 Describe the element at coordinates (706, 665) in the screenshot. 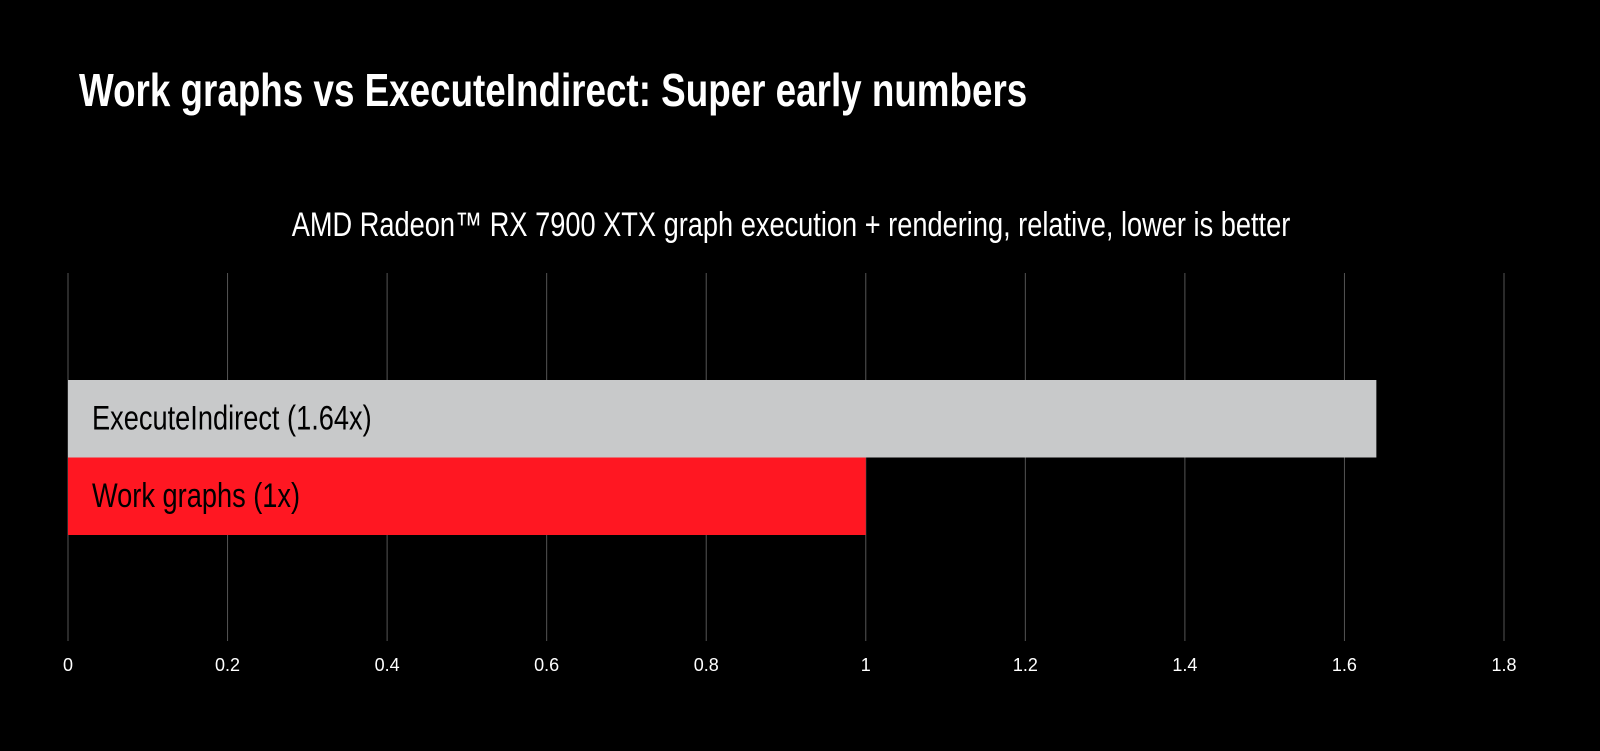

I see `x-tick-label: 0.8` at that location.